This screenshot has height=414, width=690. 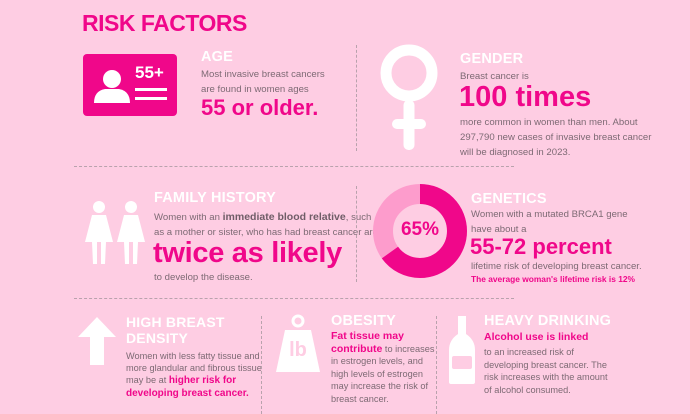 What do you see at coordinates (380, 386) in the screenshot?
I see `obesity-text-line: may increase the risk of` at bounding box center [380, 386].